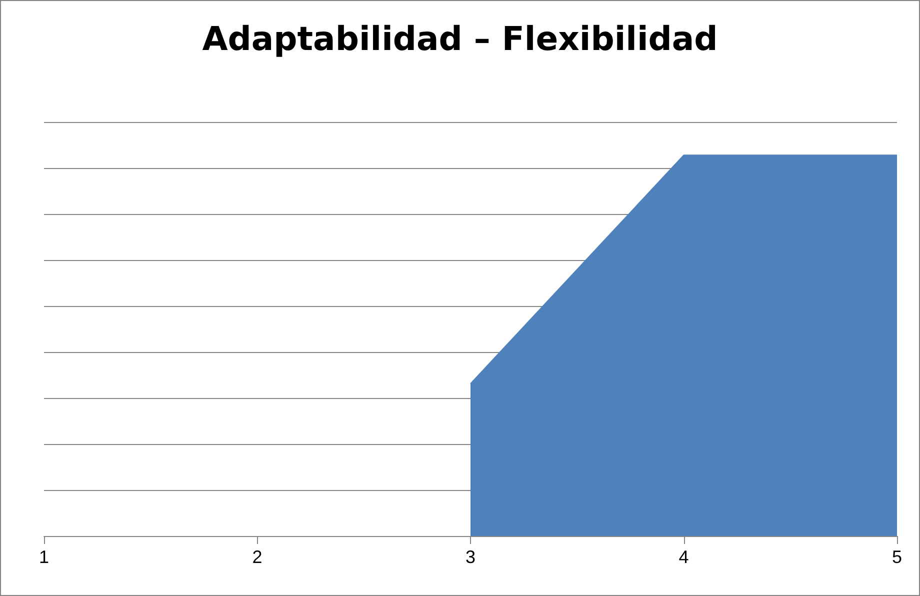  What do you see at coordinates (44, 557) in the screenshot?
I see `x-tick-label: 1` at bounding box center [44, 557].